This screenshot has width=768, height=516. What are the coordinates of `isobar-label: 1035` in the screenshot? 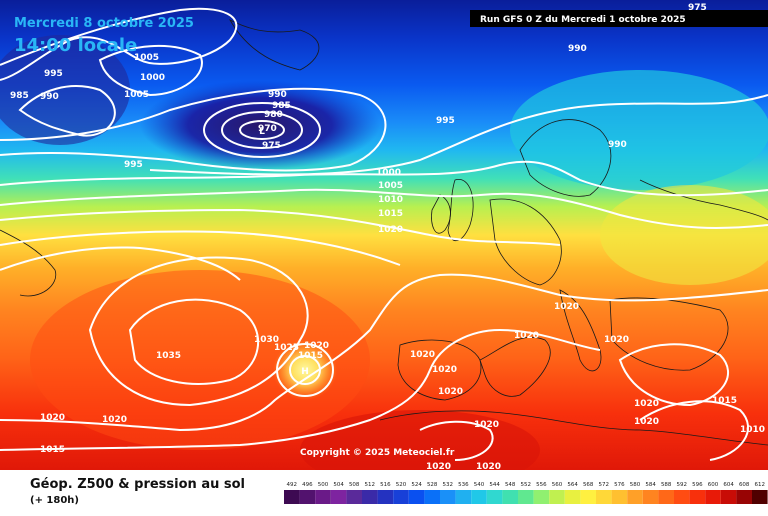 It's located at (168, 356).